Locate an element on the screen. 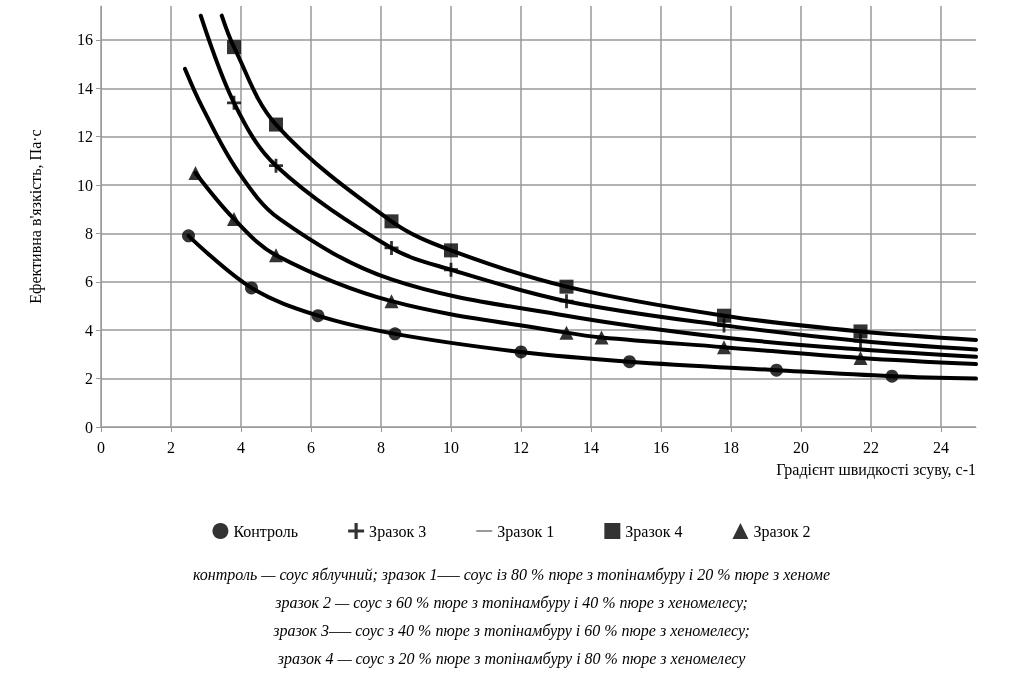 Image resolution: width=1023 pixels, height=691 pixels. legend-label: Зразок 1 is located at coordinates (526, 531).